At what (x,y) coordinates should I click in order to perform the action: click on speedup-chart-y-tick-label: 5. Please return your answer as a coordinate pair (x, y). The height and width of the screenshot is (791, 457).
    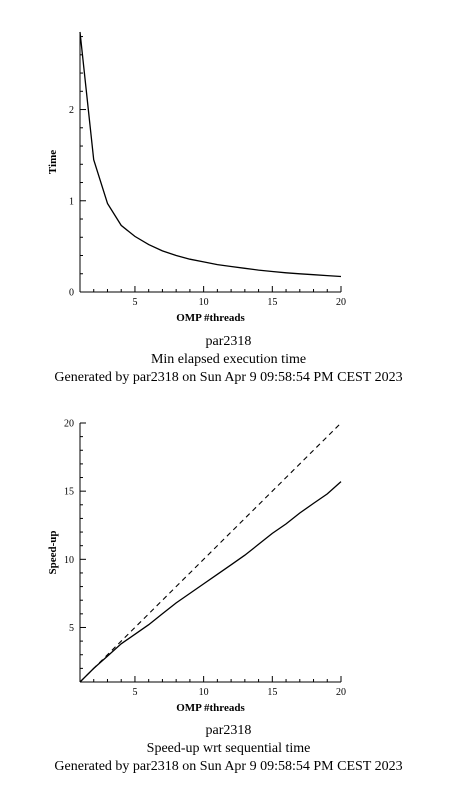
    Looking at the image, I should click on (71, 628).